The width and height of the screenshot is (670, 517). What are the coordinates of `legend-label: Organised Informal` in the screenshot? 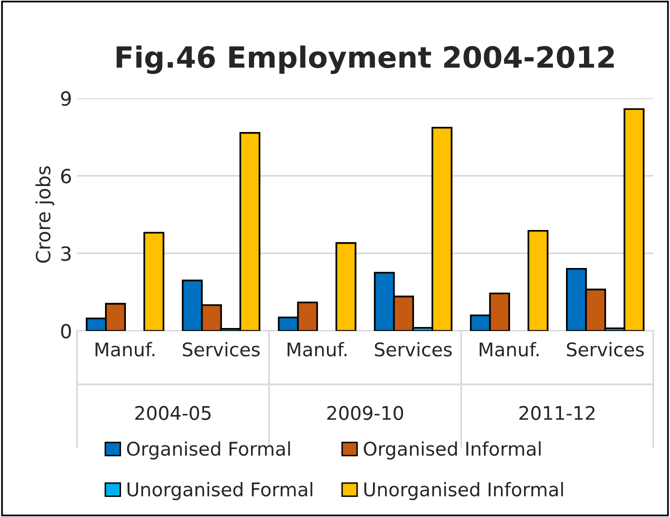 It's located at (452, 450).